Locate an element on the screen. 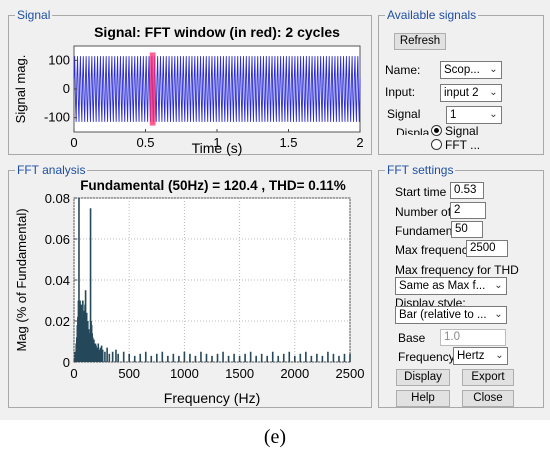  display-fft-radio is located at coordinates (436, 144).